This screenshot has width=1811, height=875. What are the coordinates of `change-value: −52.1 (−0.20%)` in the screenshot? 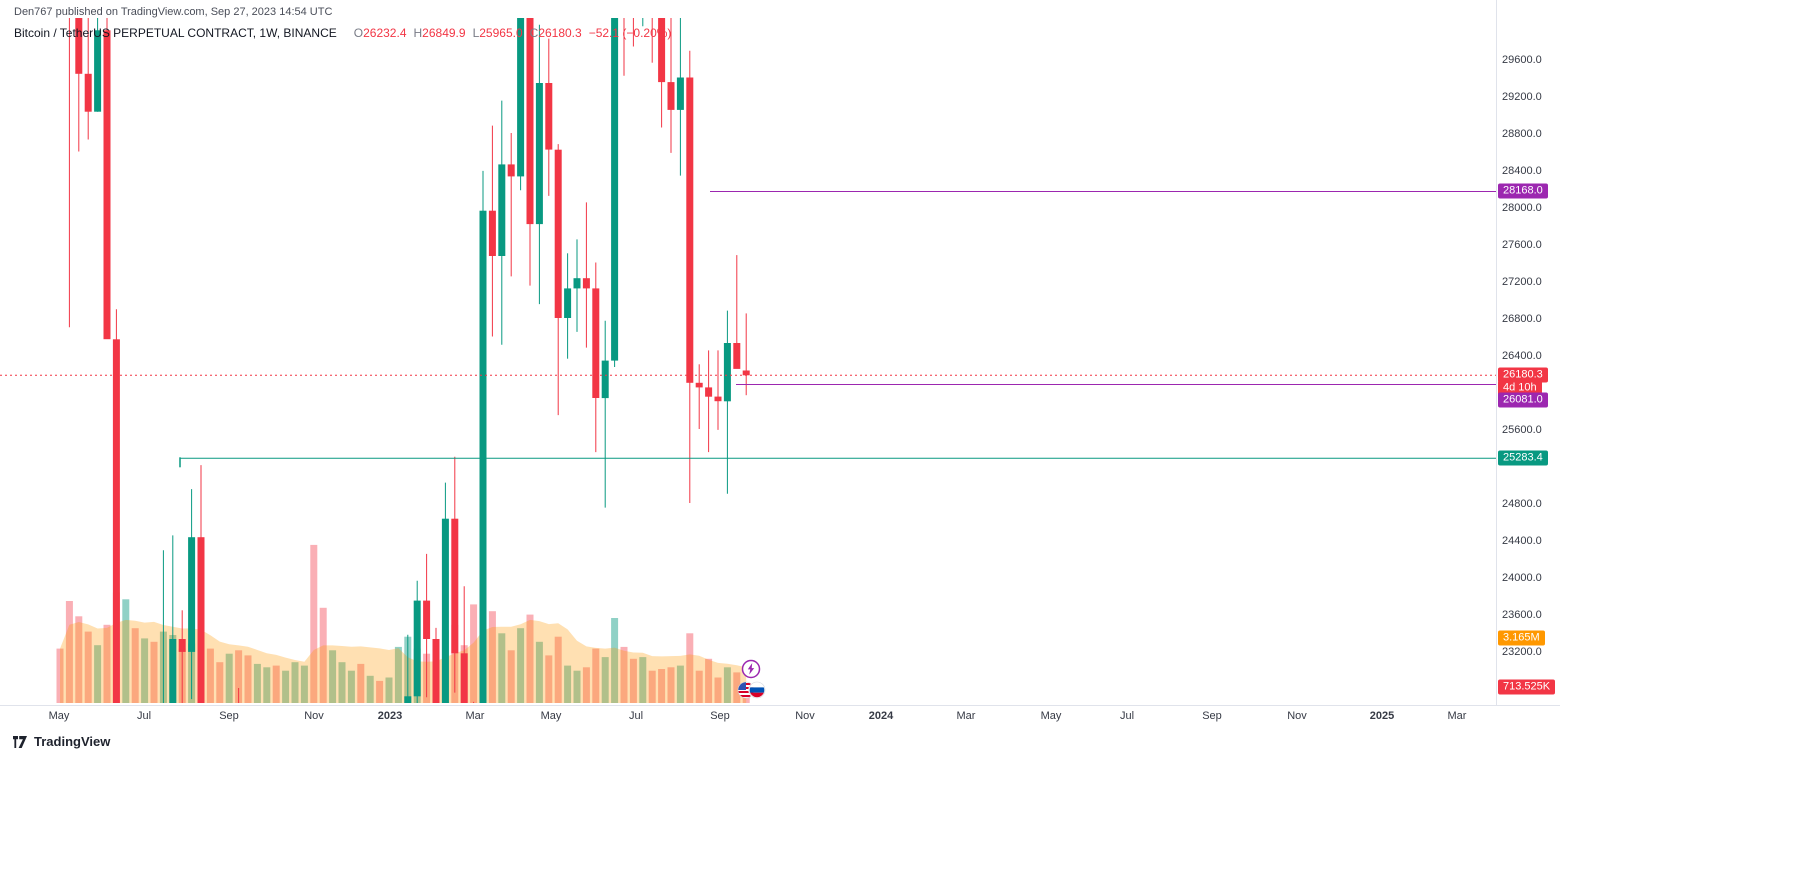 It's located at (630, 33).